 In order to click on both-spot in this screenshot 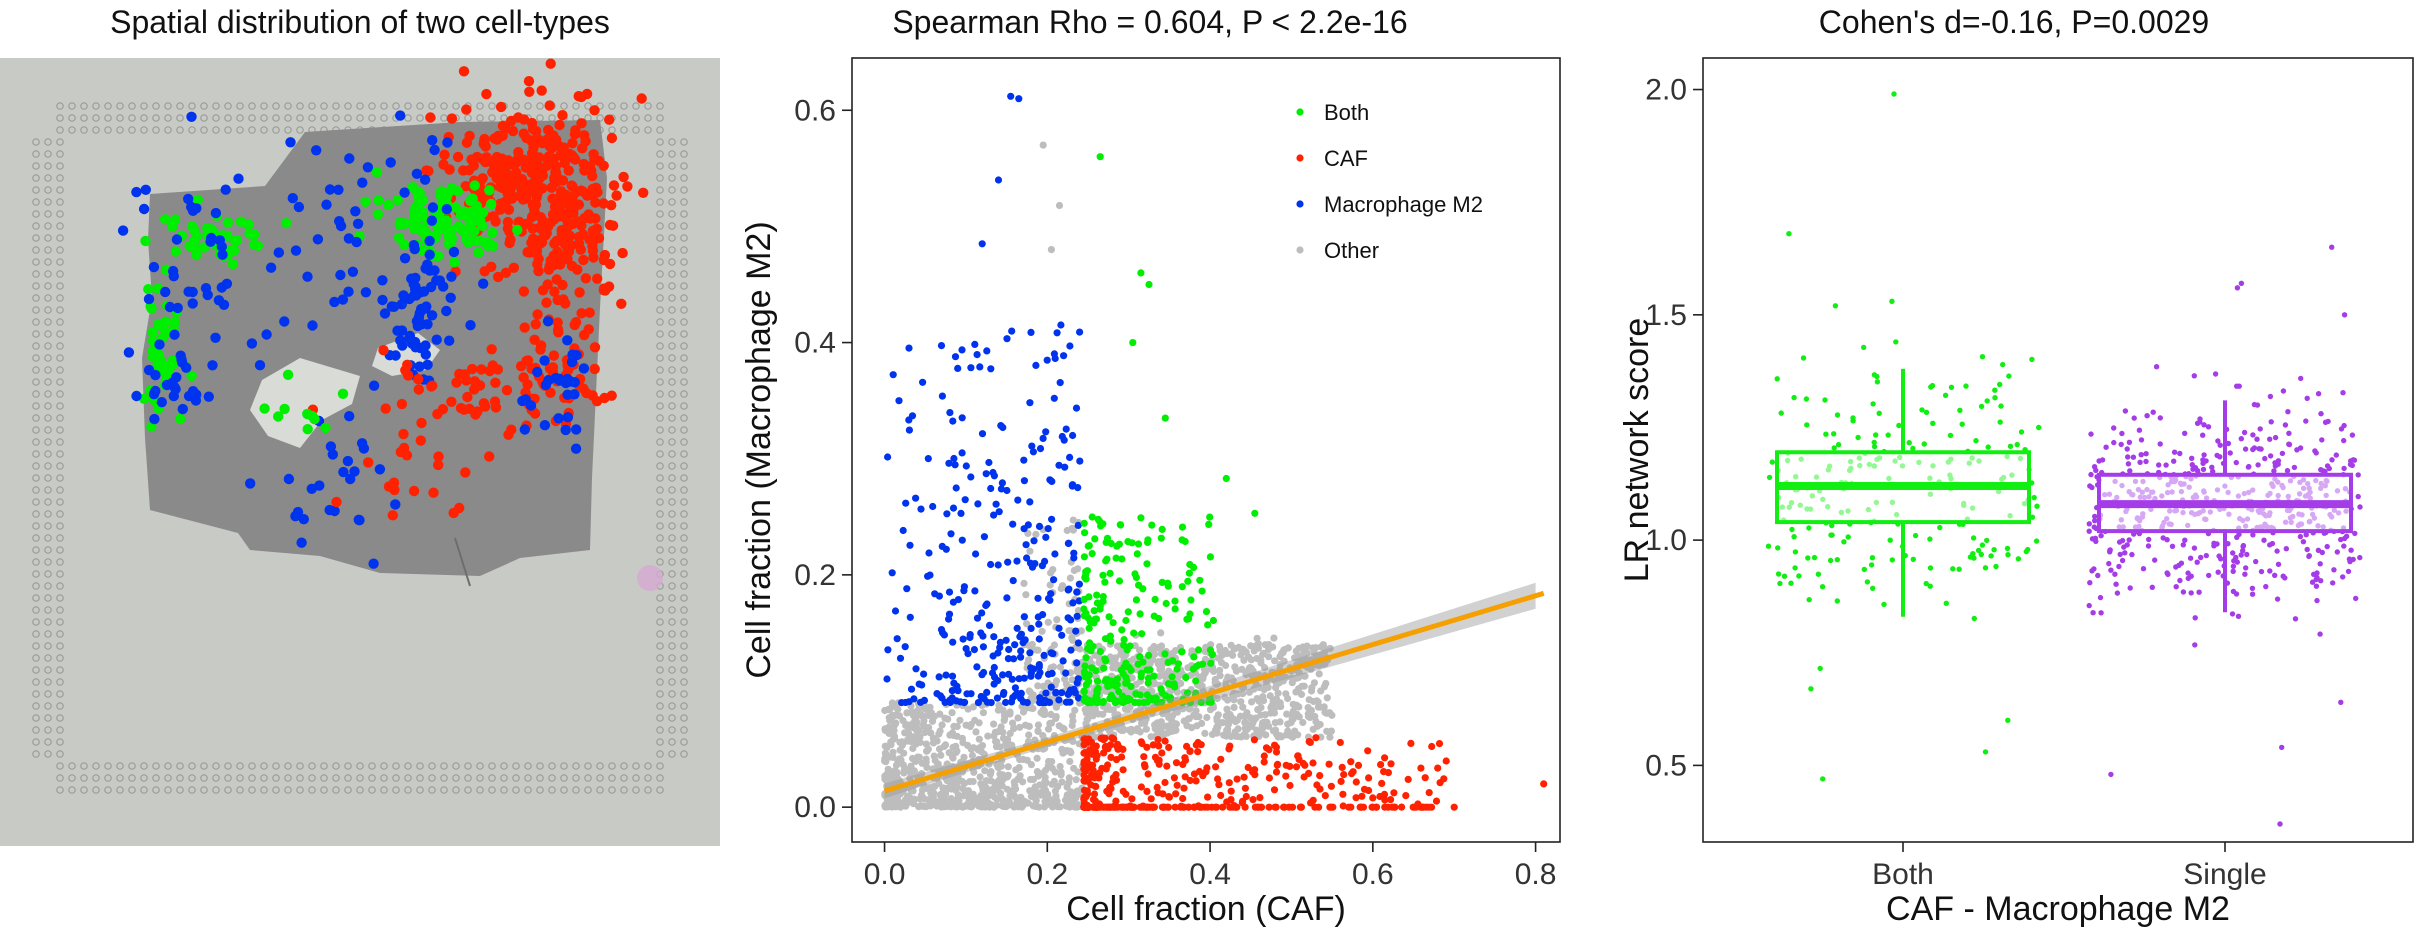, I will do `click(152, 332)`.